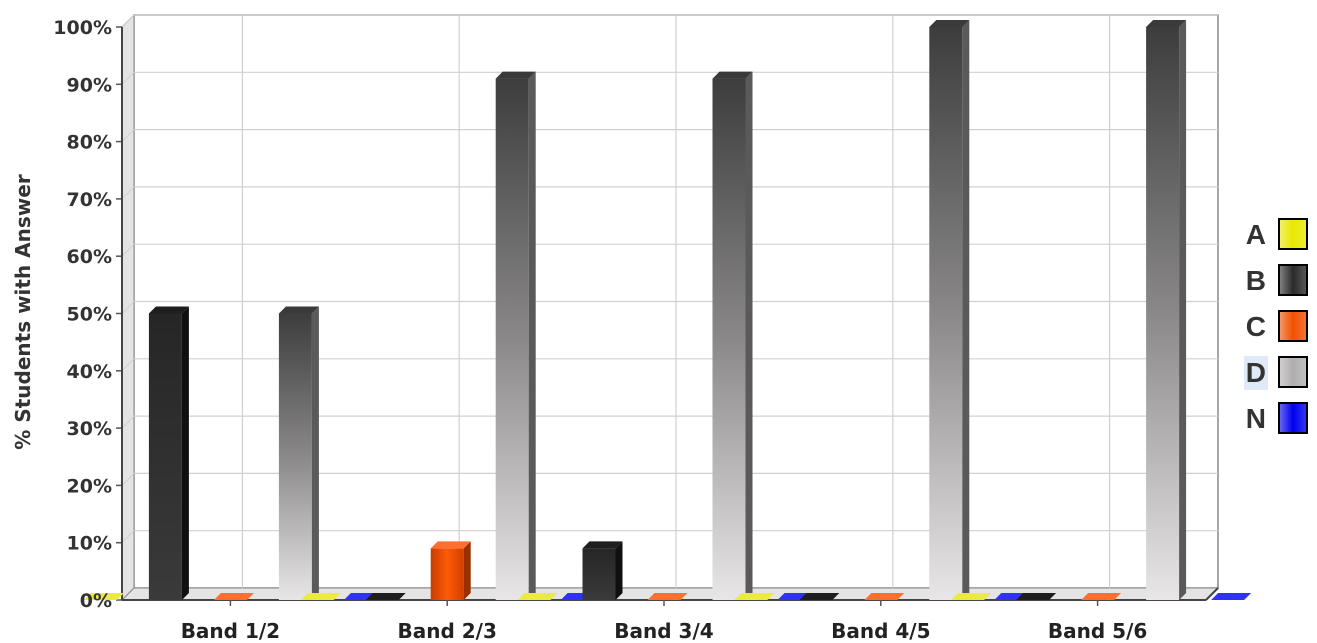 Image resolution: width=1317 pixels, height=643 pixels. What do you see at coordinates (89, 544) in the screenshot?
I see `y-tick-label: 10%` at bounding box center [89, 544].